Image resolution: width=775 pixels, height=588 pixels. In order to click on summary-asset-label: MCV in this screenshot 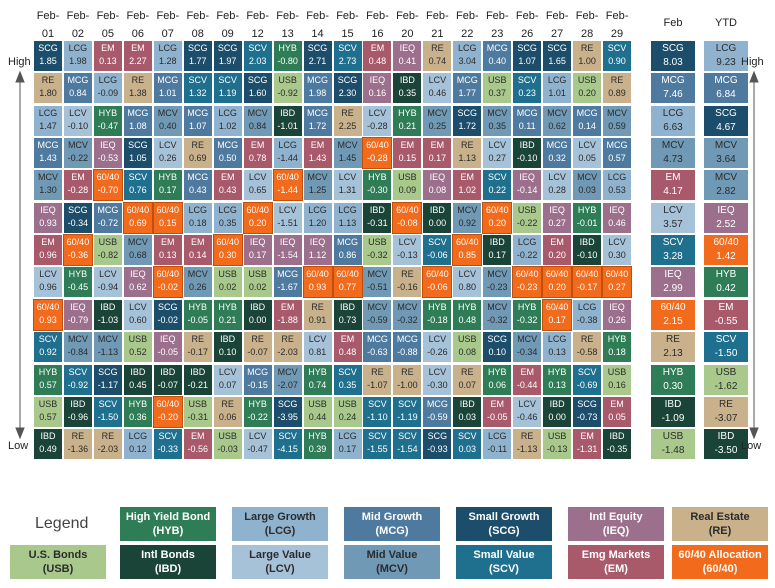, I will do `click(726, 146)`.